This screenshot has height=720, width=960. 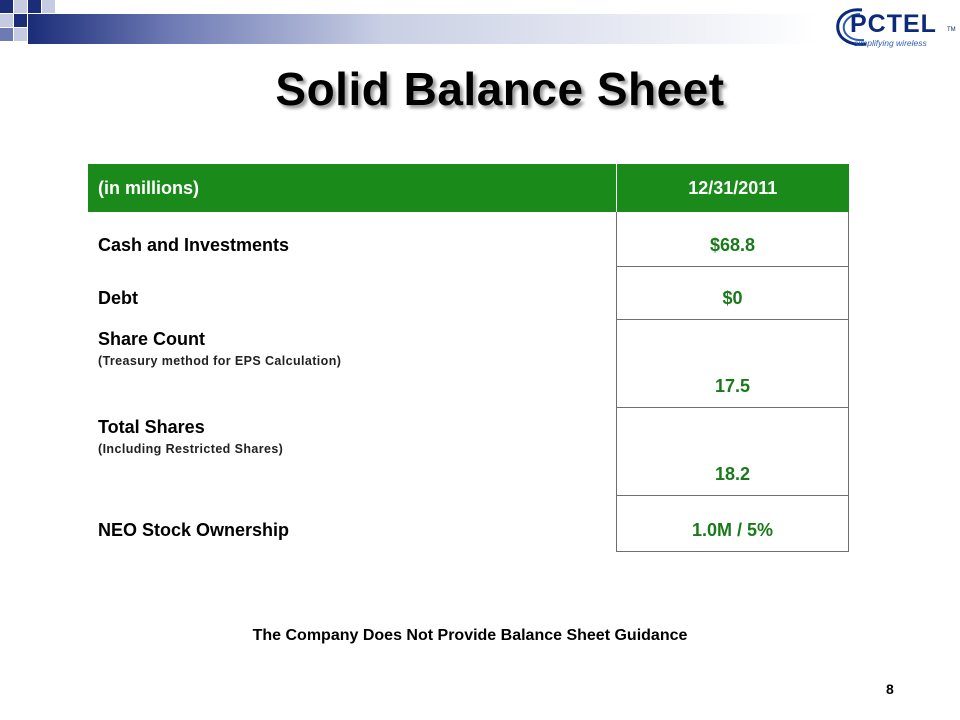 I want to click on row-label-main: Share Count, so click(x=152, y=339).